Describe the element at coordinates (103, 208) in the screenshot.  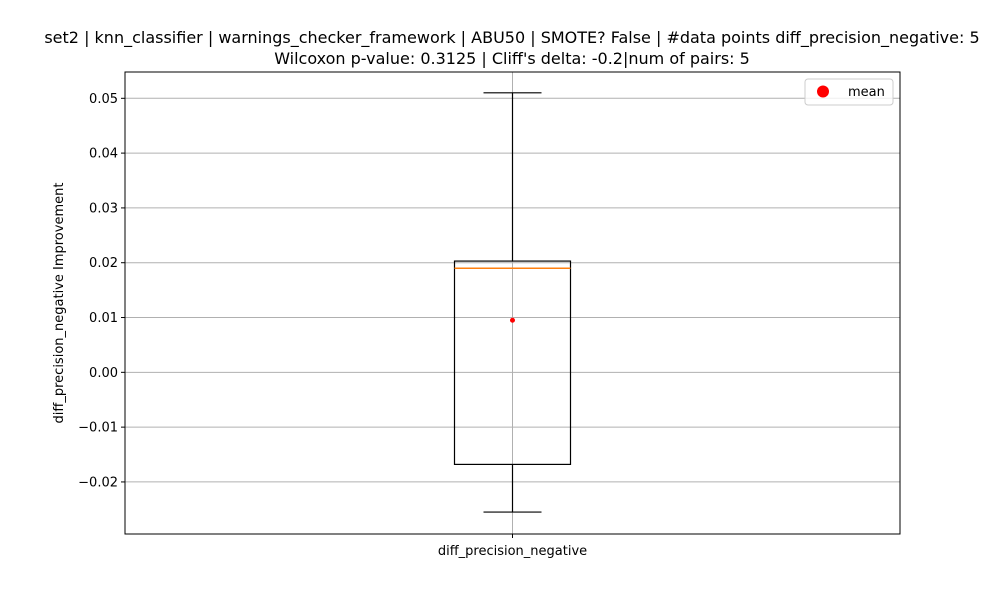
I see `y-tick-label: 0.03` at that location.